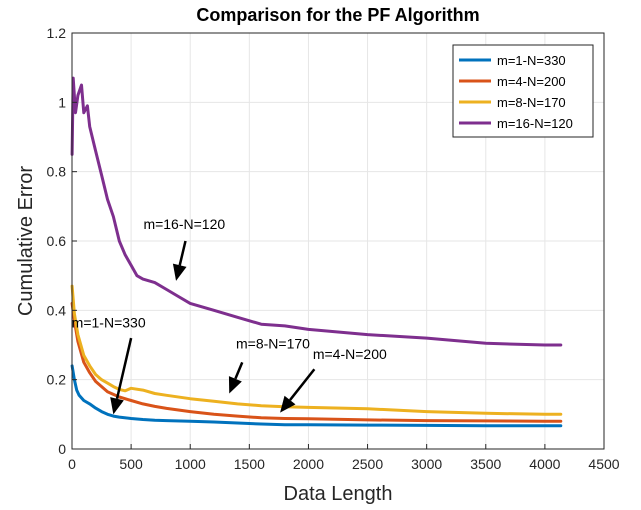 This screenshot has width=641, height=510. What do you see at coordinates (26, 241) in the screenshot?
I see `y-axis-label: Cumulative Error` at bounding box center [26, 241].